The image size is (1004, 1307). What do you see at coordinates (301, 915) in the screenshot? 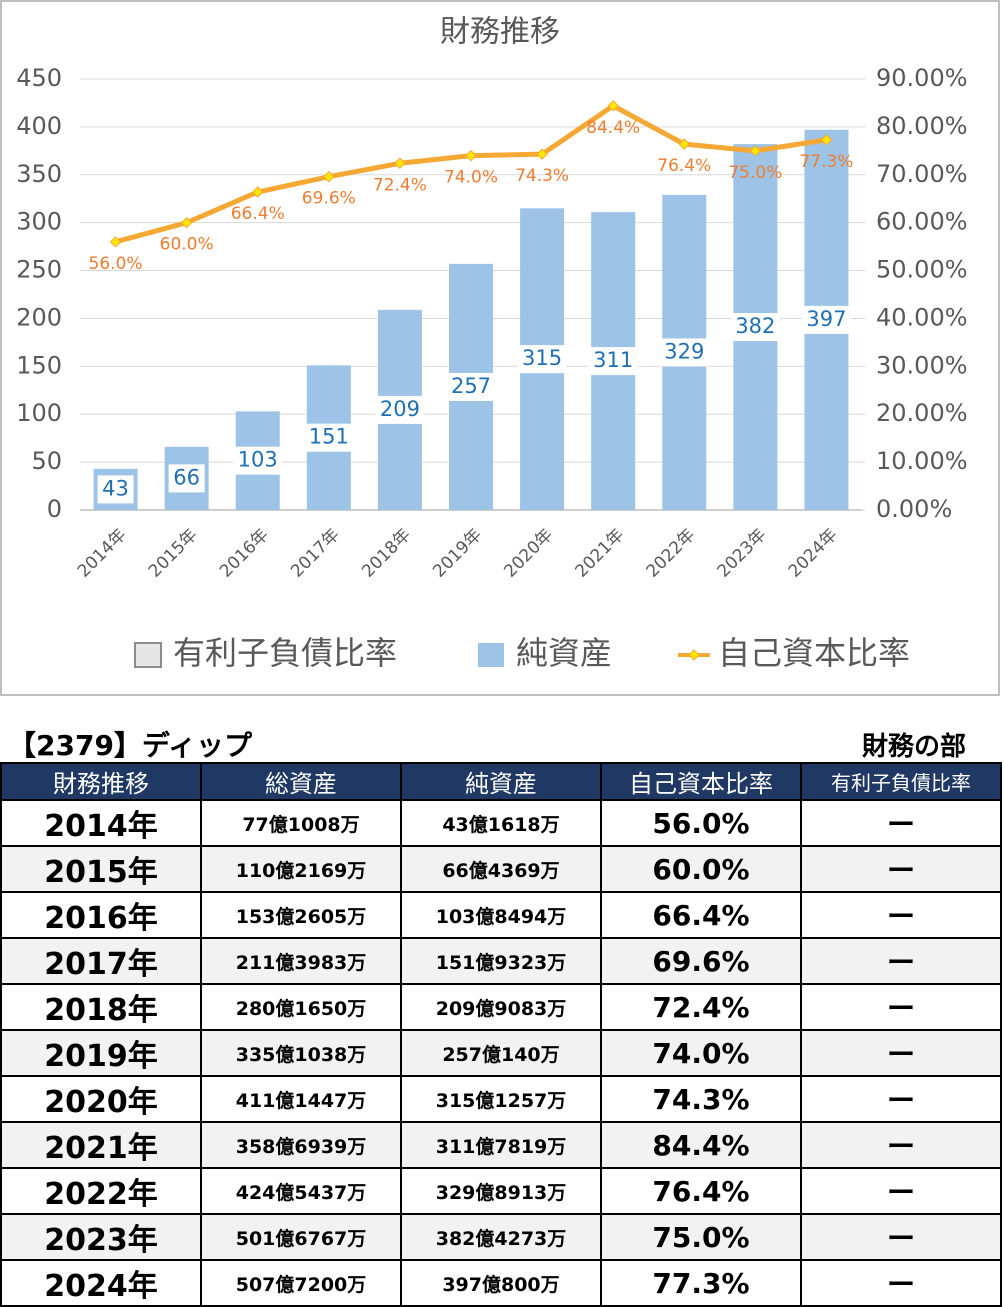
I see `table-cell: 153億2605万` at bounding box center [301, 915].